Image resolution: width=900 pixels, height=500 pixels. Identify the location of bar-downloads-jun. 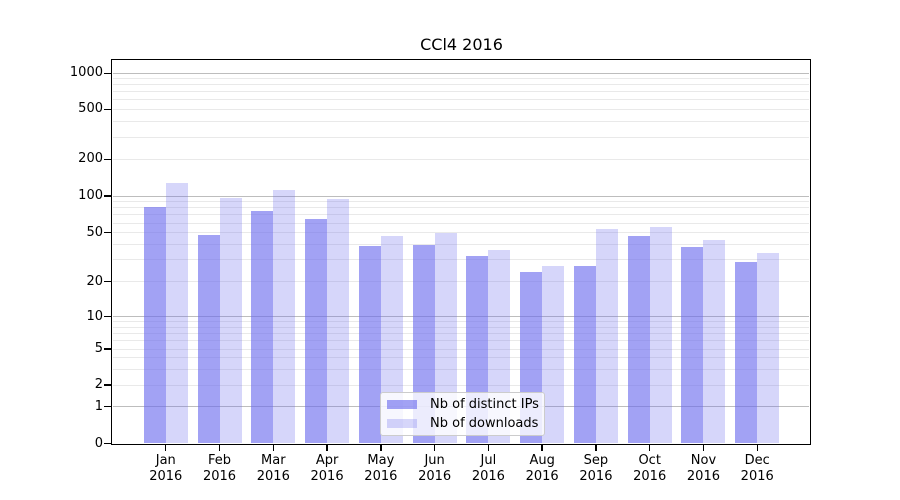
(445, 337).